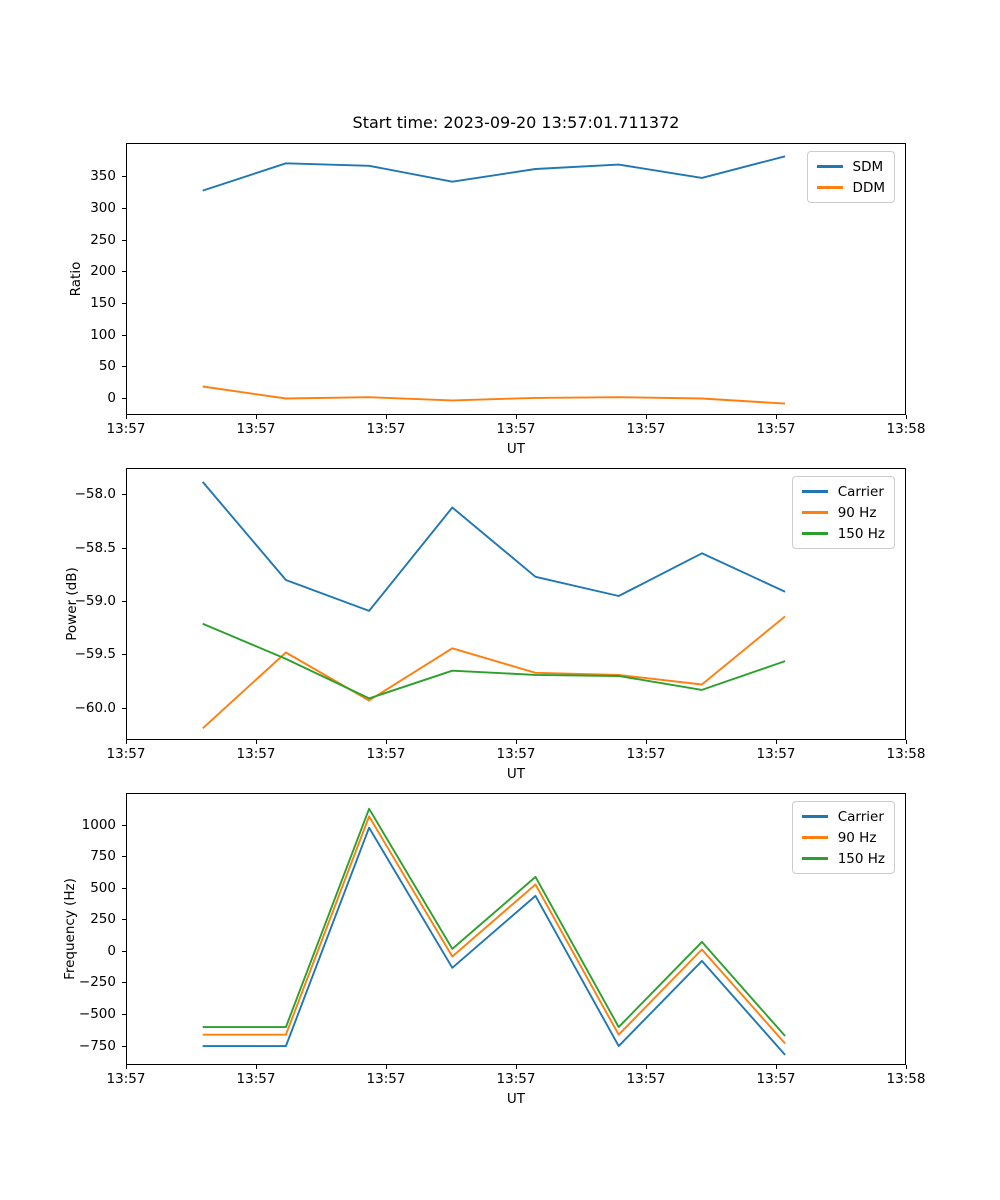 This screenshot has width=1000, height=1200. Describe the element at coordinates (103, 207) in the screenshot. I see `y-tick-label: 300` at that location.